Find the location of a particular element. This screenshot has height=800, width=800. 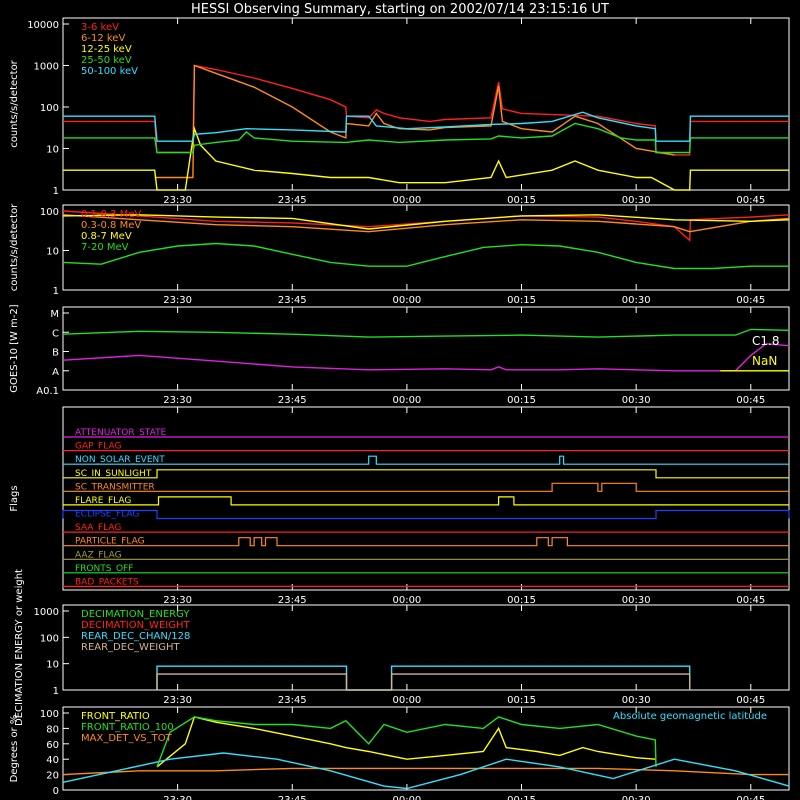

flag-label: FRONTS_OFF is located at coordinates (104, 569).